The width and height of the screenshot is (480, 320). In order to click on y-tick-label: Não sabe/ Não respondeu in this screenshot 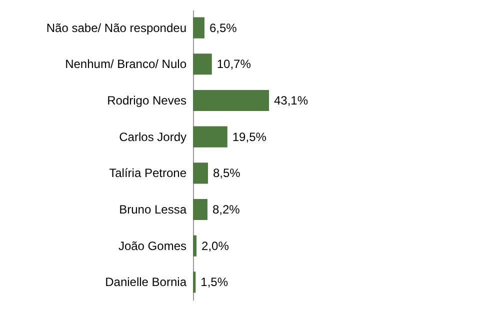, I will do `click(116, 27)`.